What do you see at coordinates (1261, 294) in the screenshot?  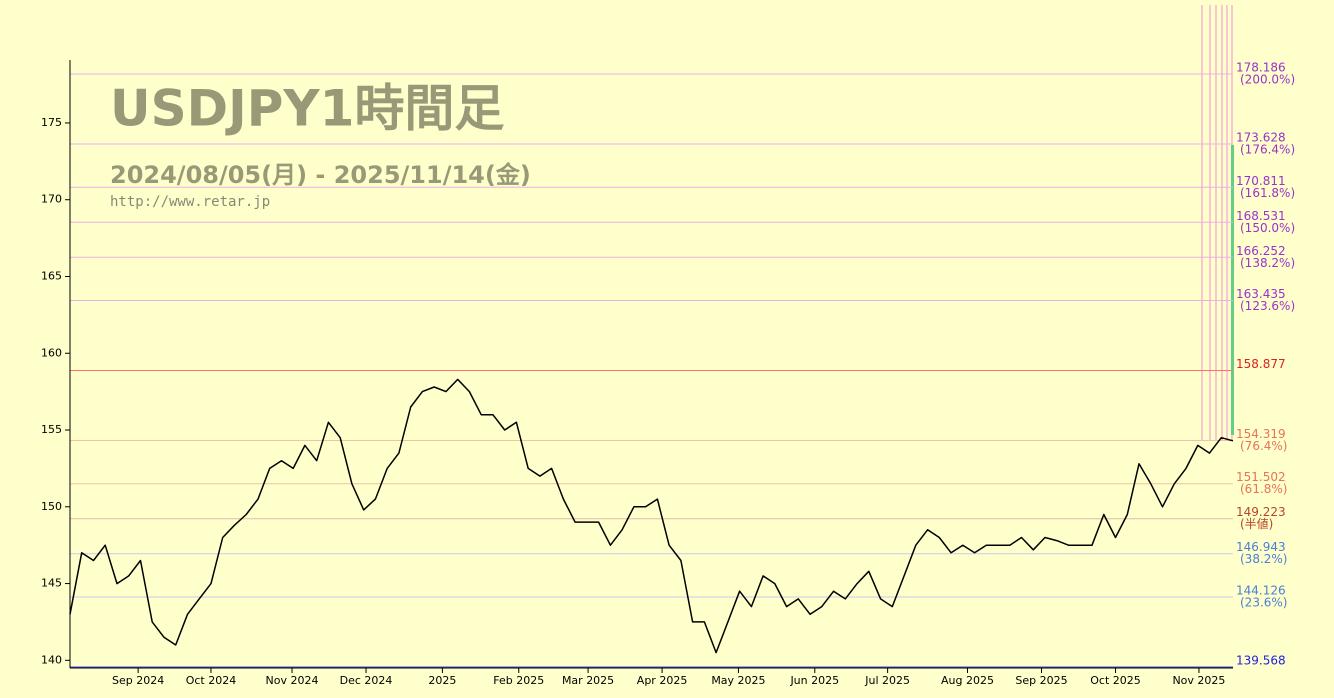 I see `level-price: 163.435` at bounding box center [1261, 294].